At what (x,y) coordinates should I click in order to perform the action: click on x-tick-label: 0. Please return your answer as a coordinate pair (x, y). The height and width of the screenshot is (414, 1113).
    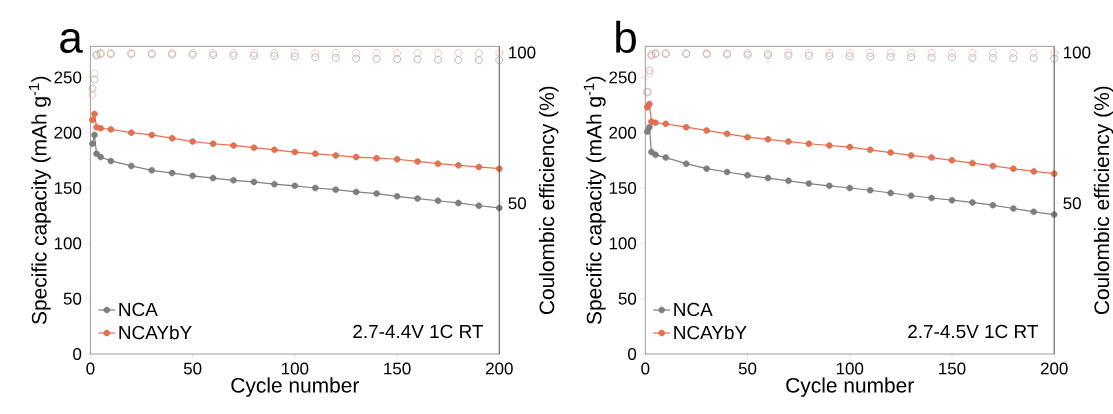
    Looking at the image, I should click on (90, 368).